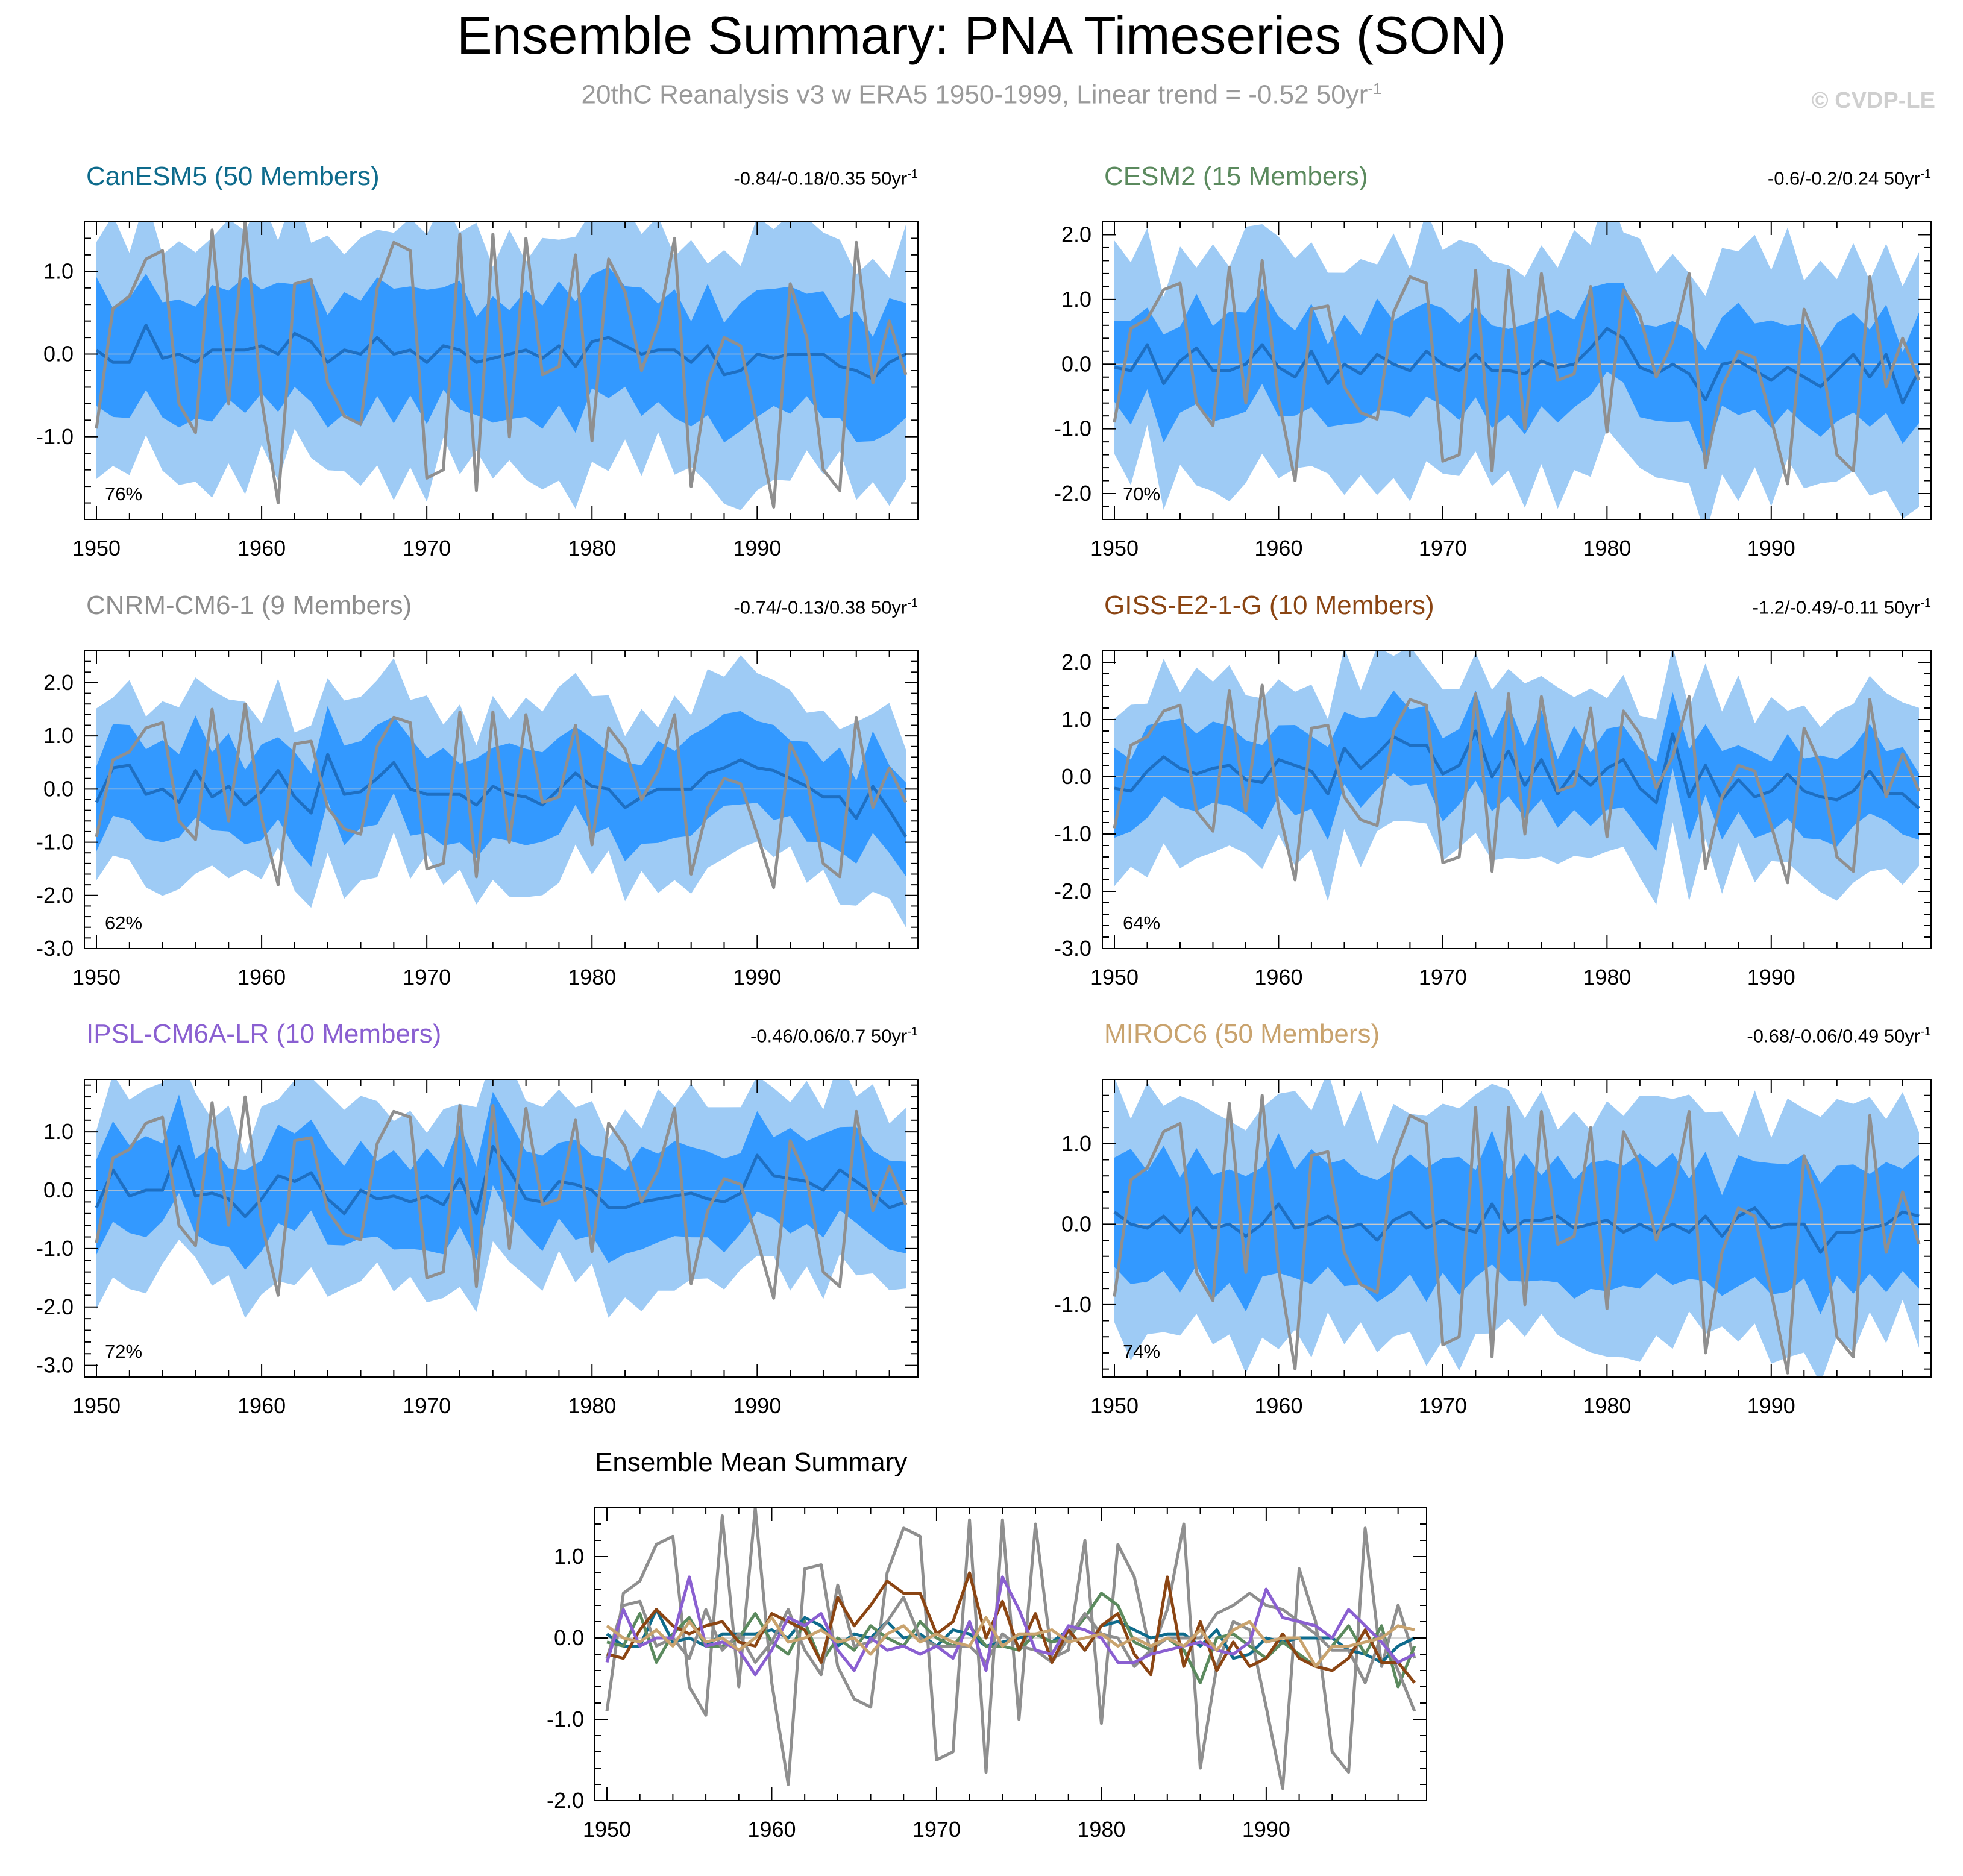  What do you see at coordinates (58, 1131) in the screenshot?
I see `panel-4-ytick-label: 1.0` at bounding box center [58, 1131].